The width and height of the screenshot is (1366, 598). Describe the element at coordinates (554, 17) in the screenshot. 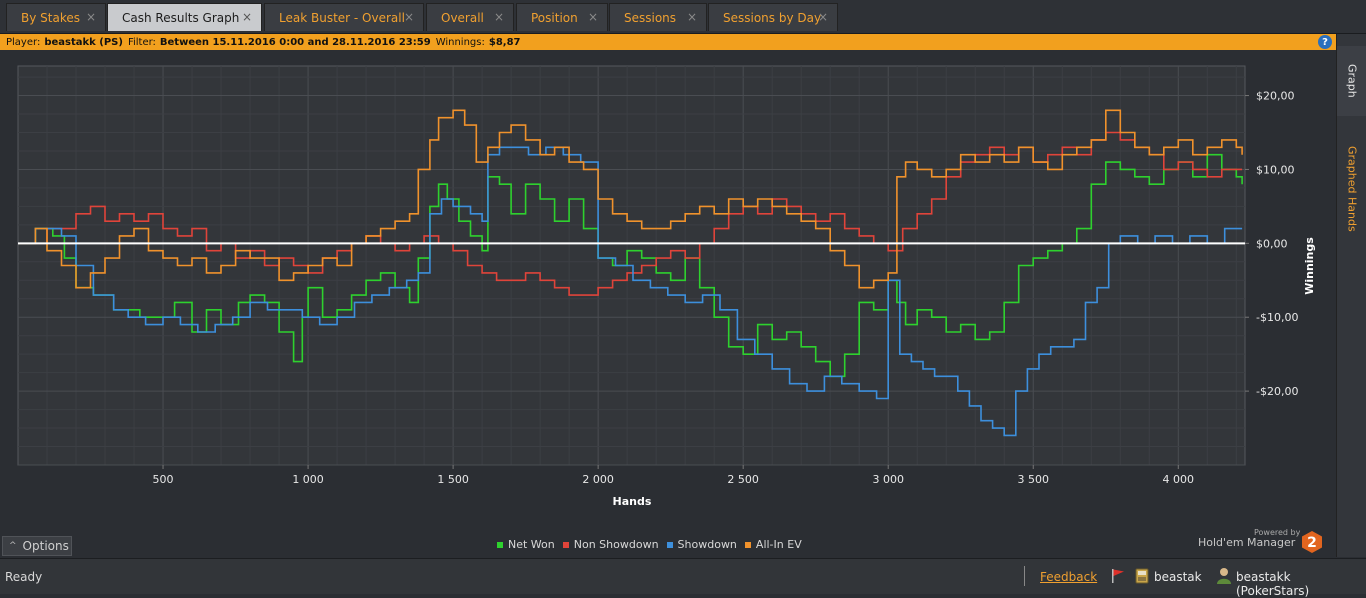

I see `tab-label: Position` at that location.